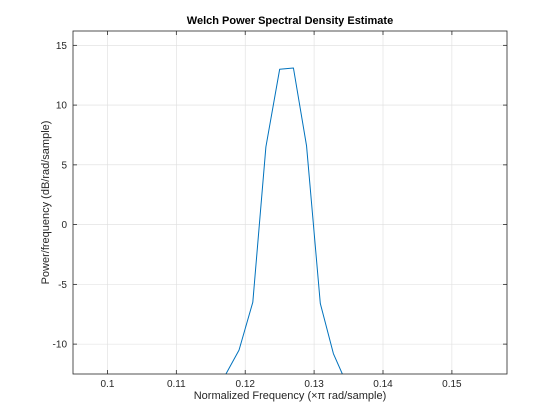 The width and height of the screenshot is (560, 420). Describe the element at coordinates (60, 345) in the screenshot. I see `y-tick-label: -10` at that location.